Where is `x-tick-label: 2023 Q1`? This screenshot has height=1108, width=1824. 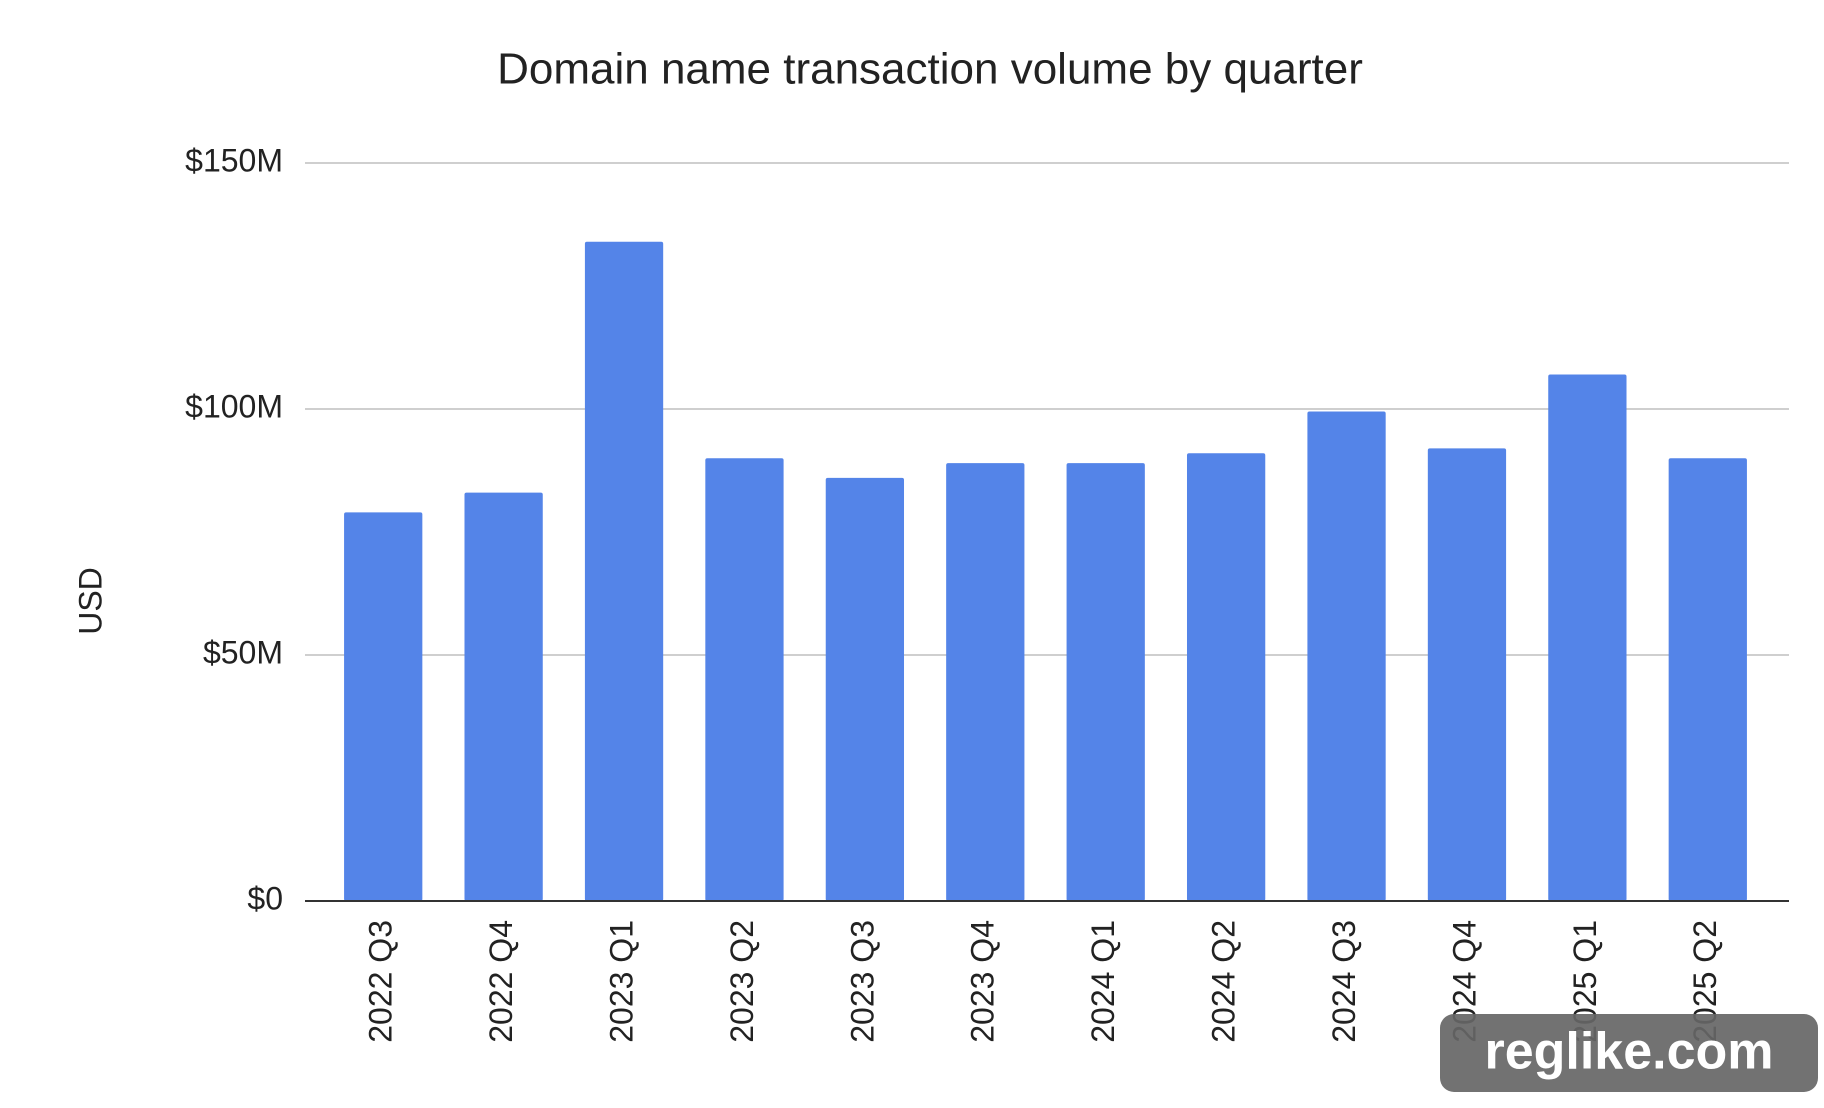 x-tick-label: 2023 Q1 is located at coordinates (621, 981).